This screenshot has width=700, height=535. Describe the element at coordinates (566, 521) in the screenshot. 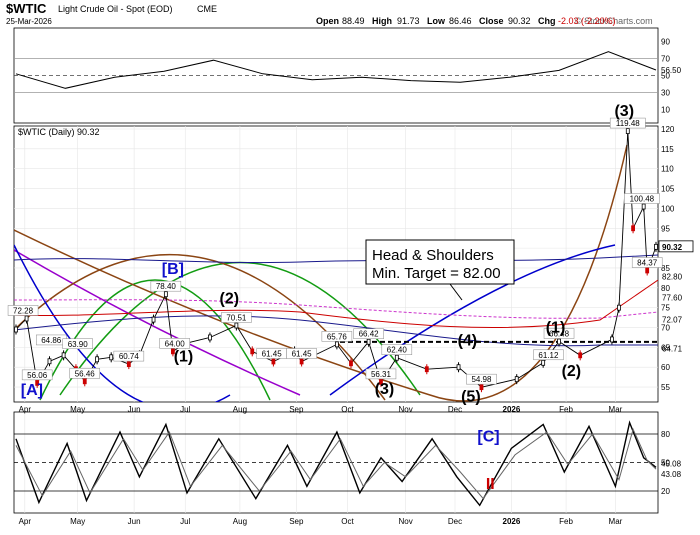

I see `stochastic-x-tick-label: Feb` at that location.